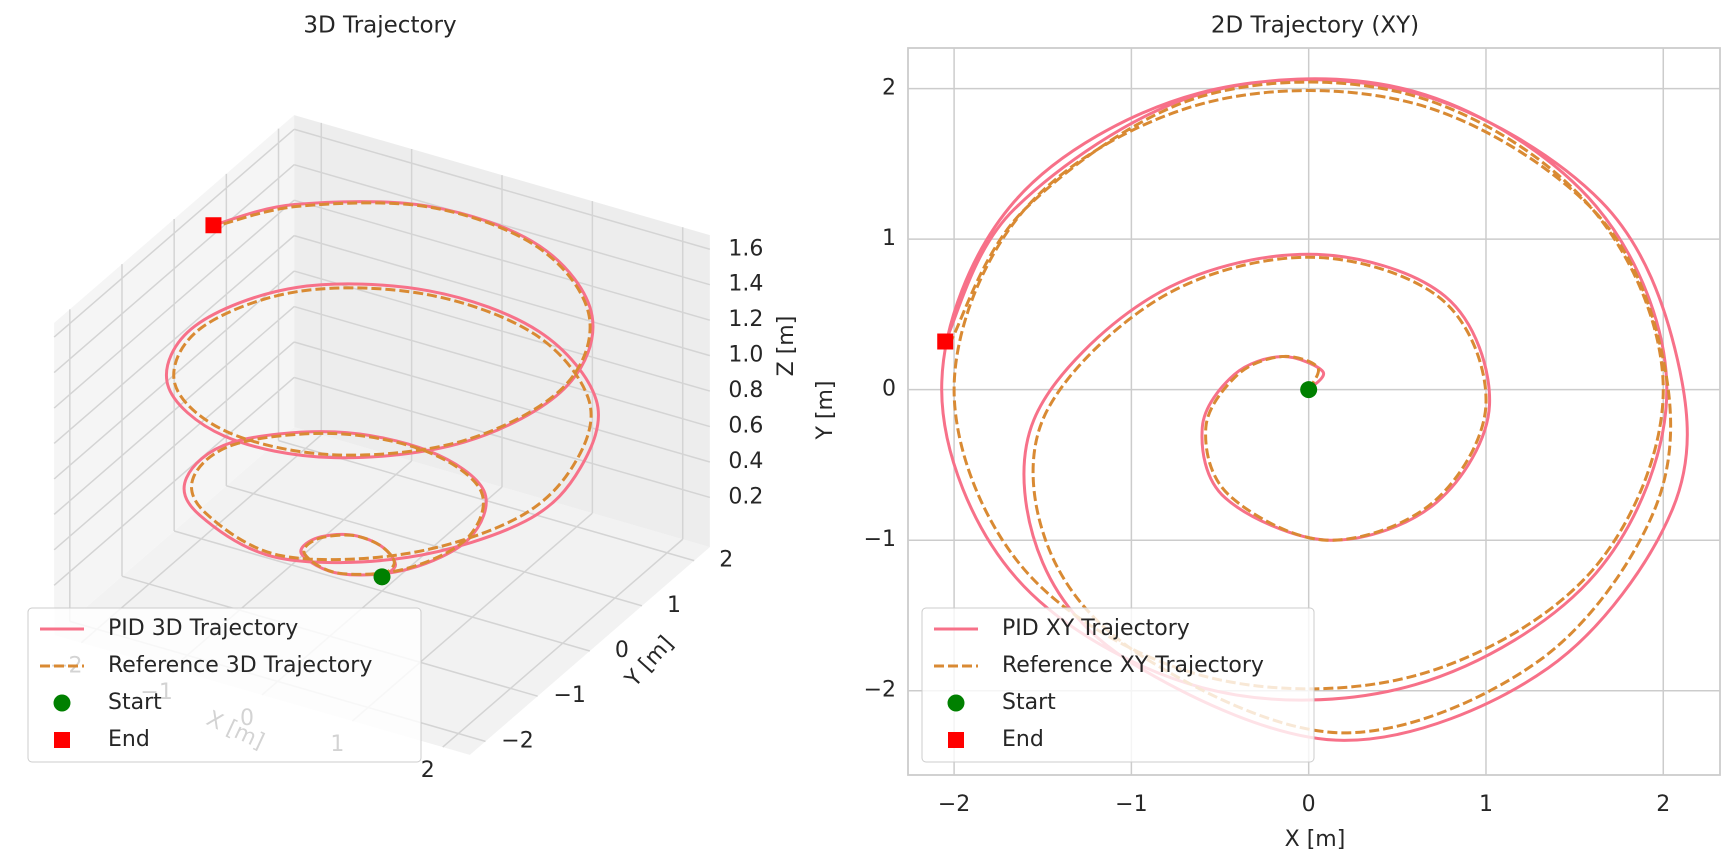 Image resolution: width=1728 pixels, height=865 pixels. I want to click on z-tick-label: 0.4, so click(745, 461).